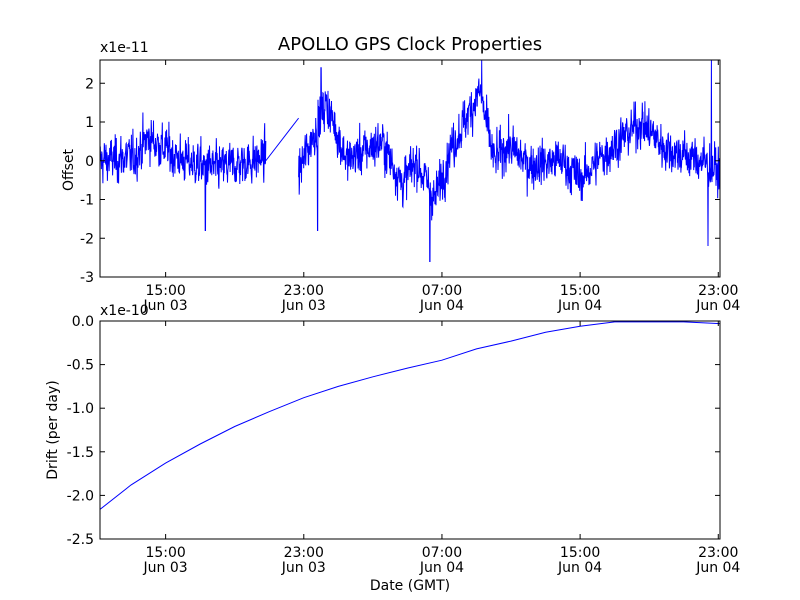 This screenshot has width=800, height=600. Describe the element at coordinates (282, 139) in the screenshot. I see `offset-gap-line` at that location.